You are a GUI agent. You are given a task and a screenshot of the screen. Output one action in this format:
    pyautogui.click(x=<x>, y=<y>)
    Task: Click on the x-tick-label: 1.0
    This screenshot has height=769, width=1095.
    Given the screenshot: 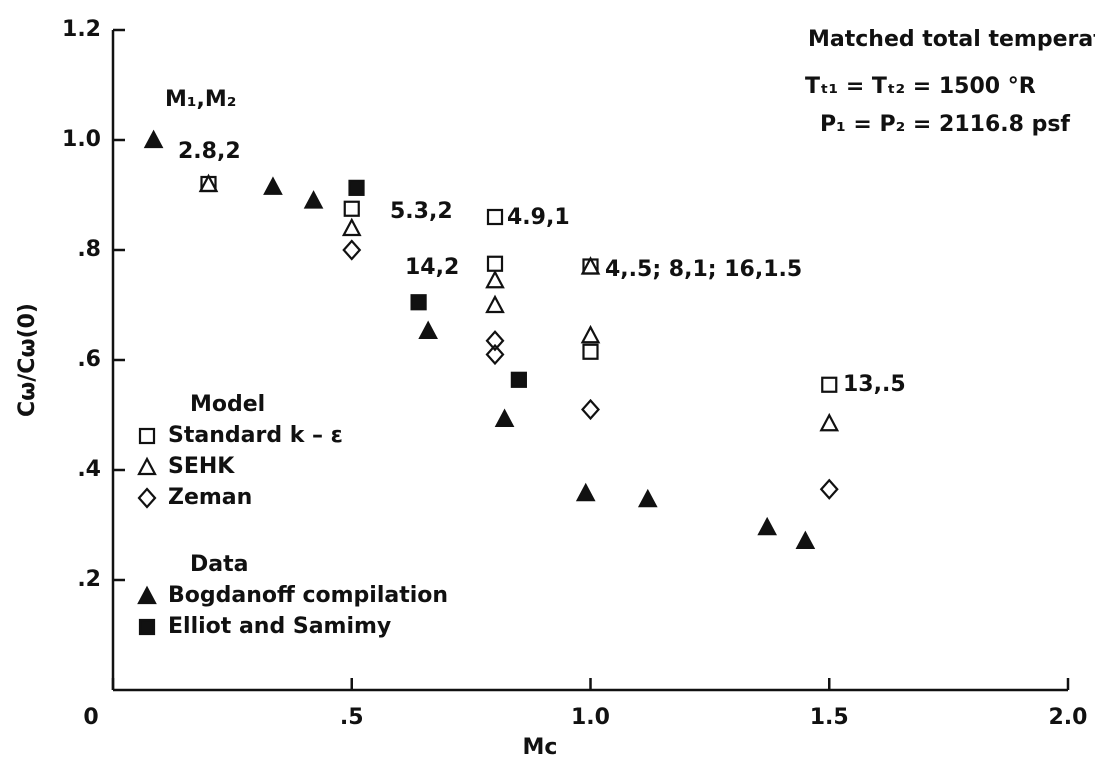 What is the action you would take?
    pyautogui.click(x=590, y=717)
    